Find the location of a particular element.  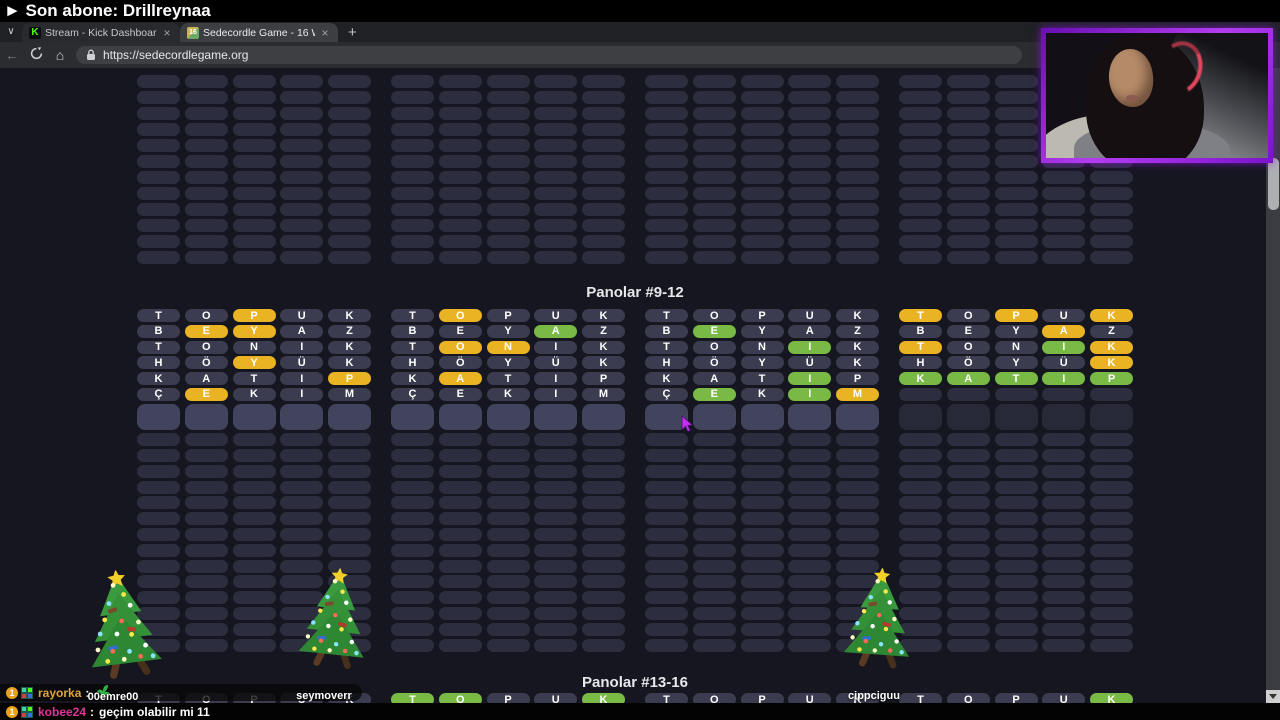

letter-tile: Ö is located at coordinates (206, 363).